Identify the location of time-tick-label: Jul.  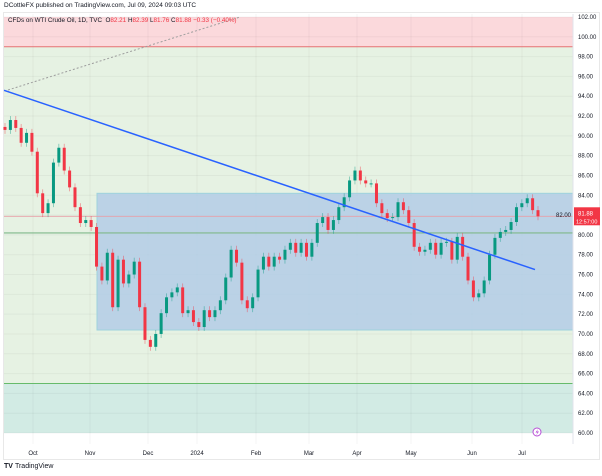
(522, 454).